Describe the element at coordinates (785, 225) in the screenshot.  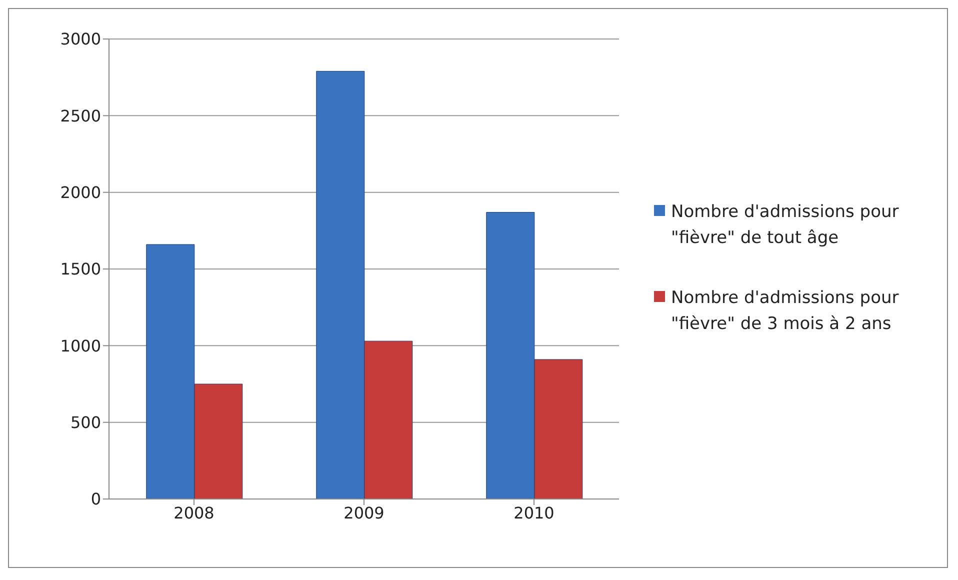
I see `legend-label: Nombre d'admissions pour "fièvre" de tout âge` at that location.